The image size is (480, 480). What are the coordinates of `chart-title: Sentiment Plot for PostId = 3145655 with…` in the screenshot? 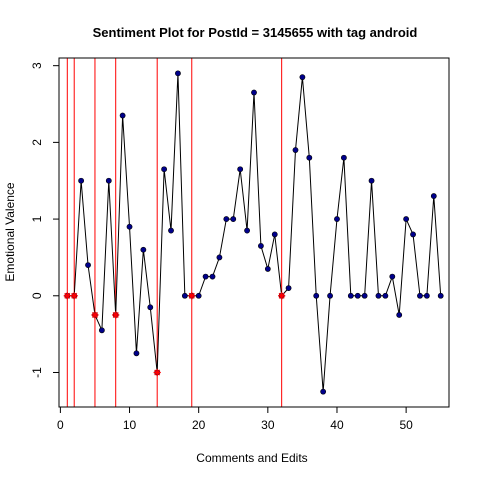 It's located at (255, 32).